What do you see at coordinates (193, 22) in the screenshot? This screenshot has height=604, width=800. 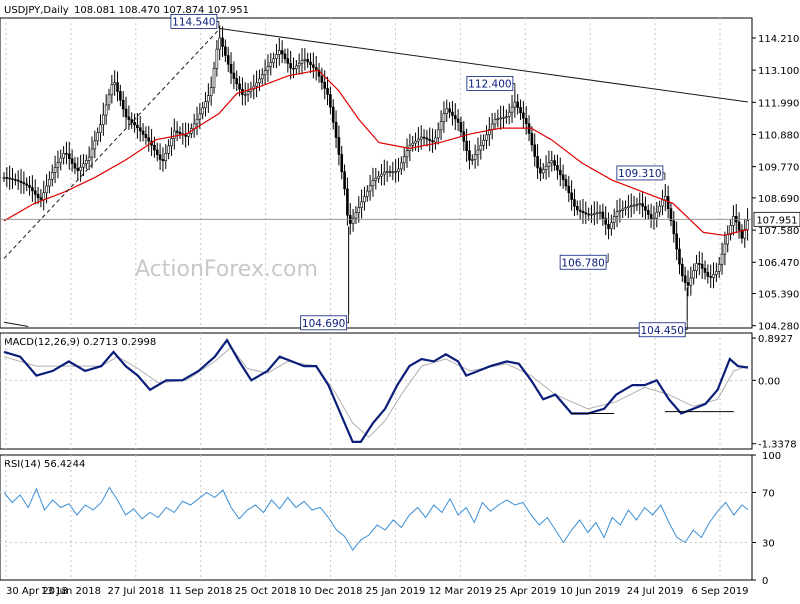 I see `annotation-label: 114.540` at bounding box center [193, 22].